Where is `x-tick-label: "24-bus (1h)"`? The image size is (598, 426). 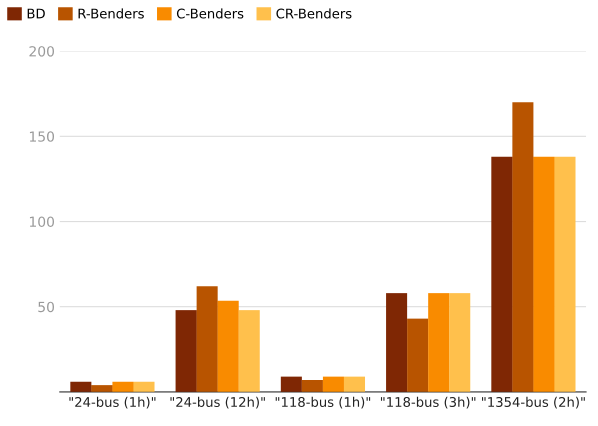
x-tick-label: "24-bus (1h)" is located at coordinates (112, 402).